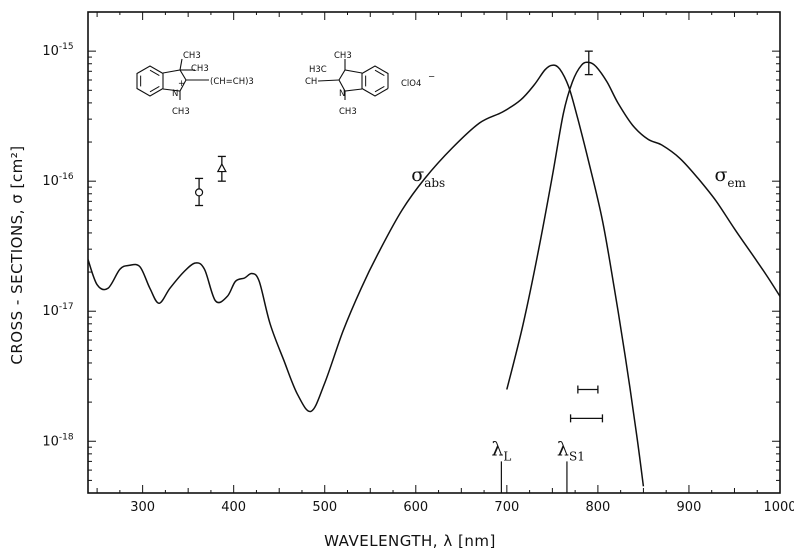 The width and height of the screenshot is (794, 553). What do you see at coordinates (328, 80) in the screenshot?
I see `chain-bond-right` at bounding box center [328, 80].